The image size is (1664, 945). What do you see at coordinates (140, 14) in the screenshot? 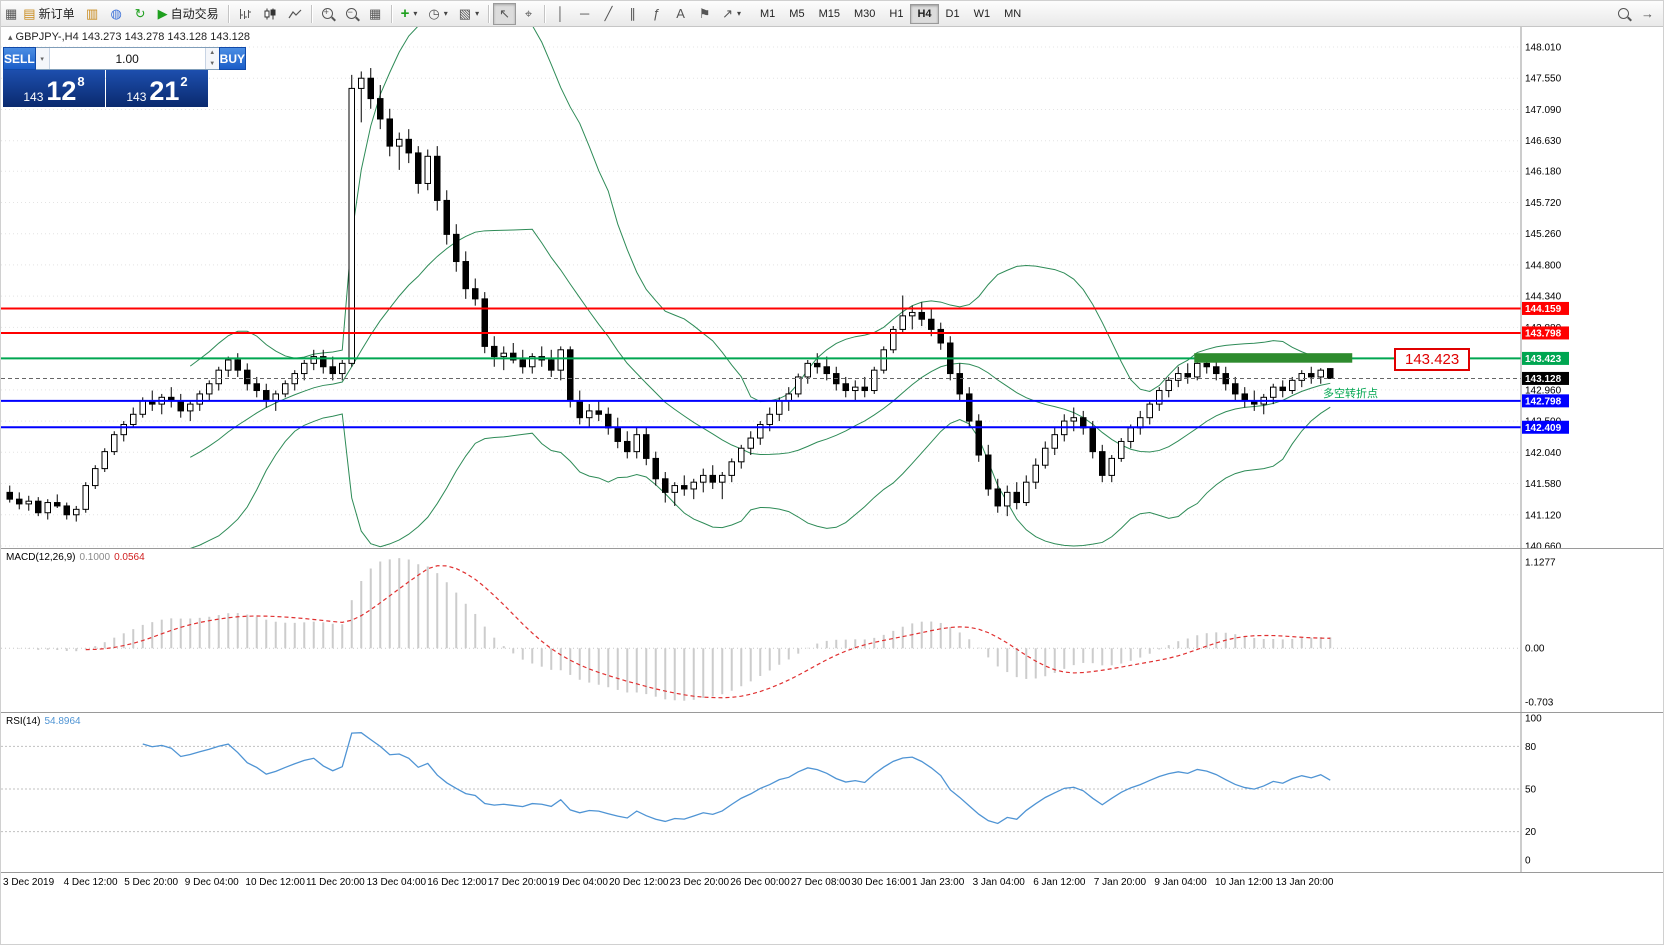
I see `refresh-button: ↻` at bounding box center [140, 14].